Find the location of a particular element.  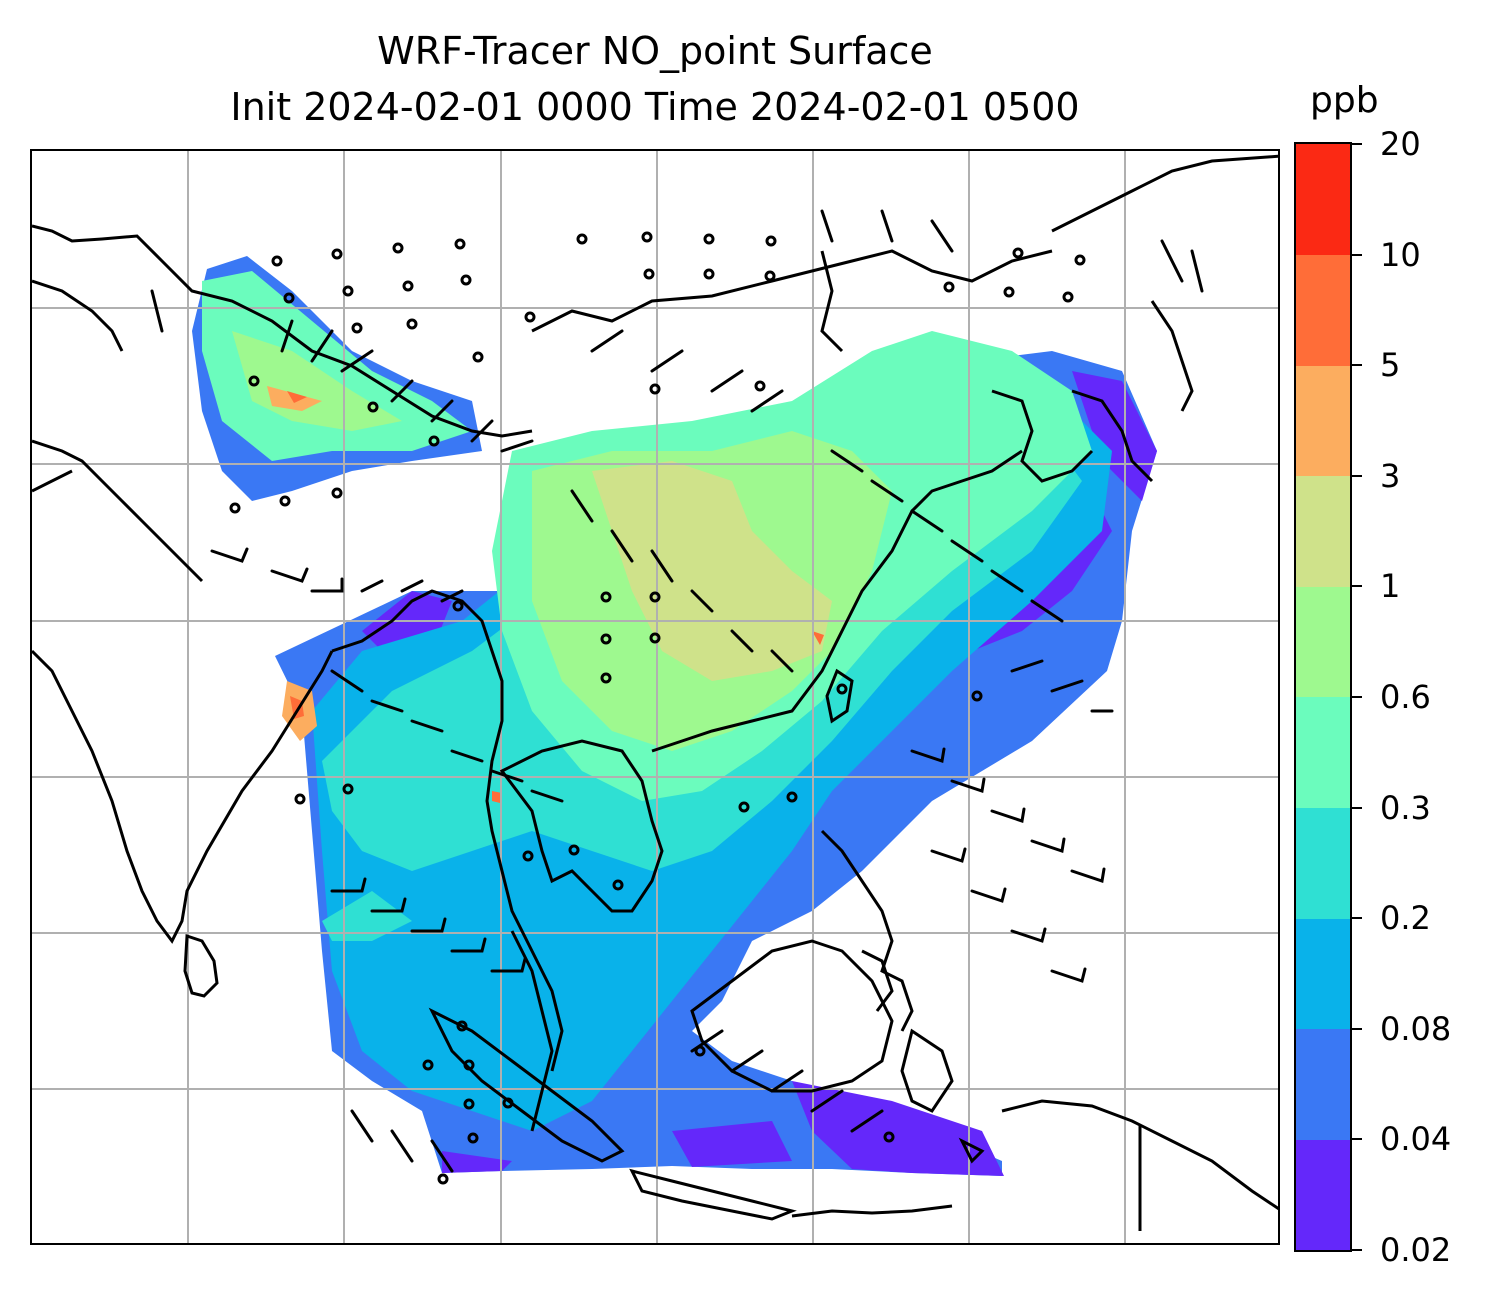

colorbar-tick-label: 10 is located at coordinates (1400, 254).